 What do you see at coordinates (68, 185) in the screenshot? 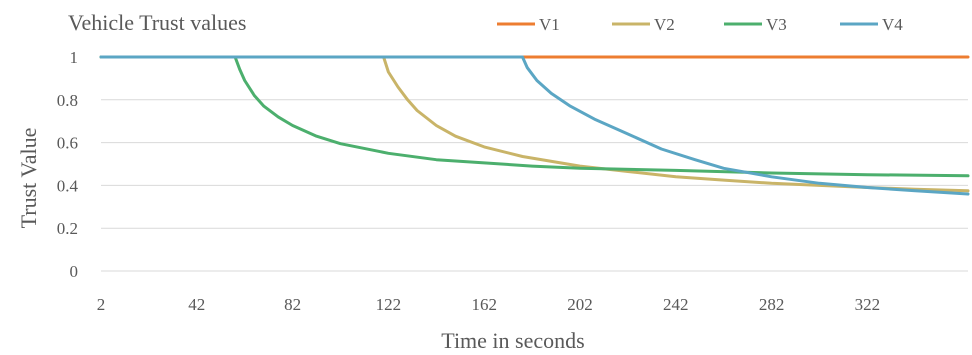
I see `y-tick-label: 0.4` at bounding box center [68, 185].